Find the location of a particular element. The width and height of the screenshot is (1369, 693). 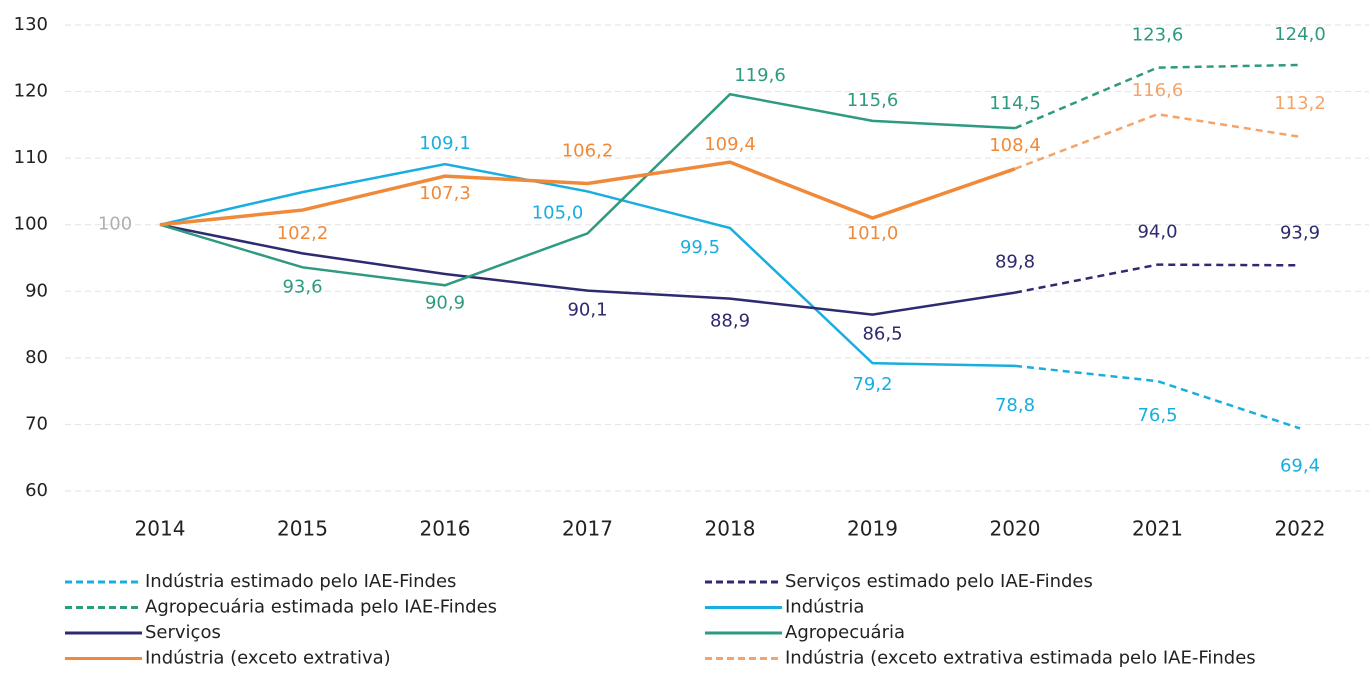

y-tick-label: 90 is located at coordinates (36, 290).